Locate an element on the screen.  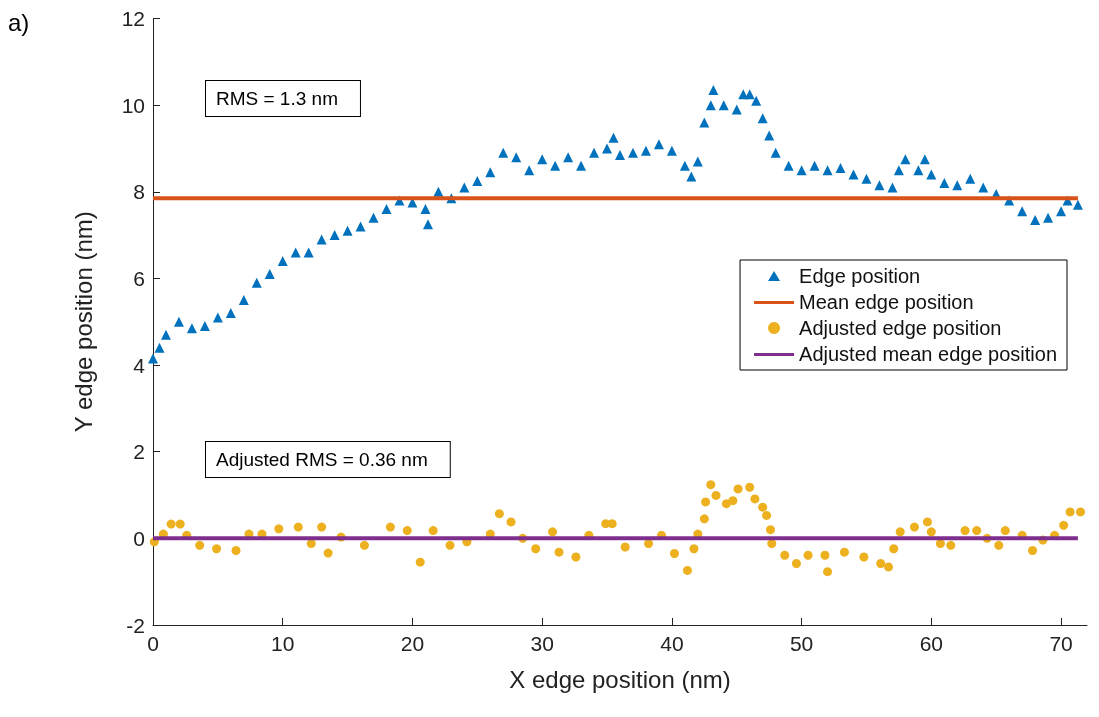
y-tick-label: 8 is located at coordinates (139, 192).